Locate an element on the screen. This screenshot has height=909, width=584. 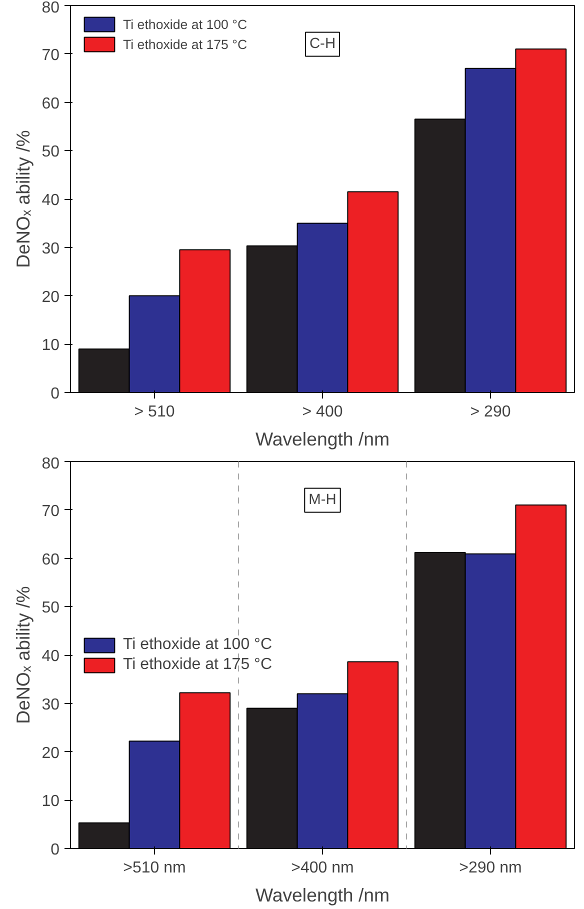
x-tick-label: >400 nm is located at coordinates (322, 868).